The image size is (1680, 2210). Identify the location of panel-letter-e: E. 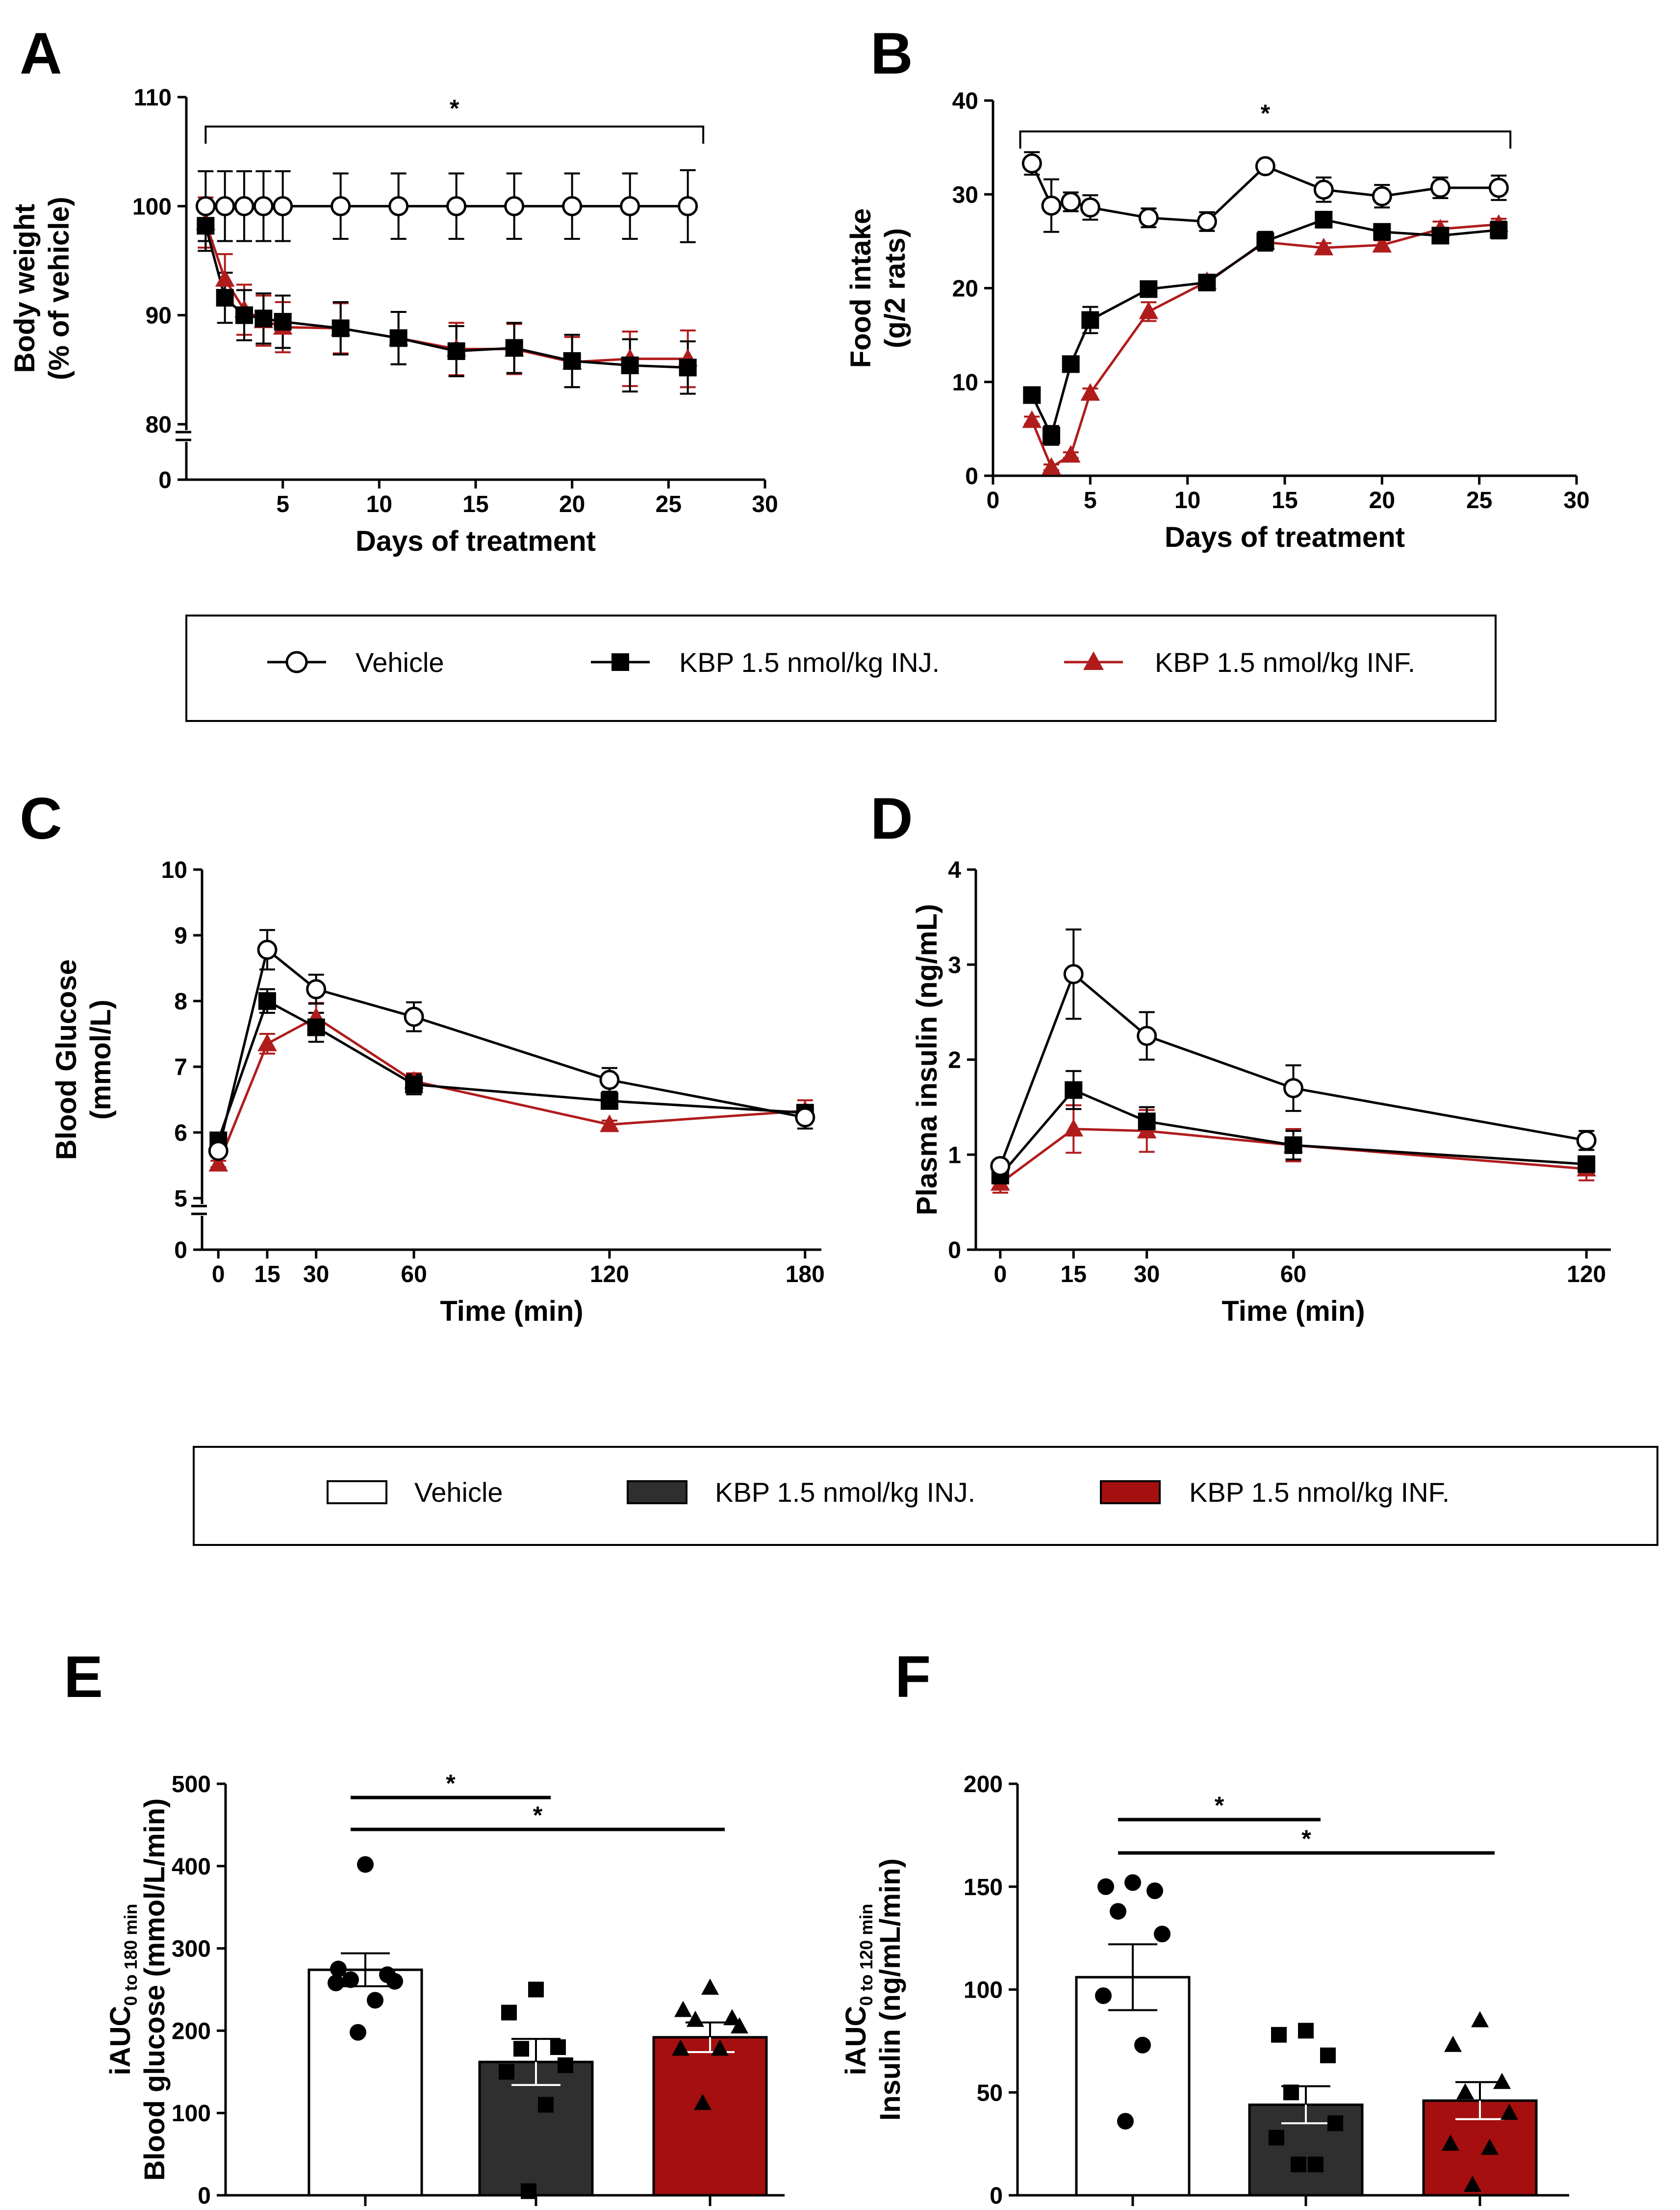
(83, 1677).